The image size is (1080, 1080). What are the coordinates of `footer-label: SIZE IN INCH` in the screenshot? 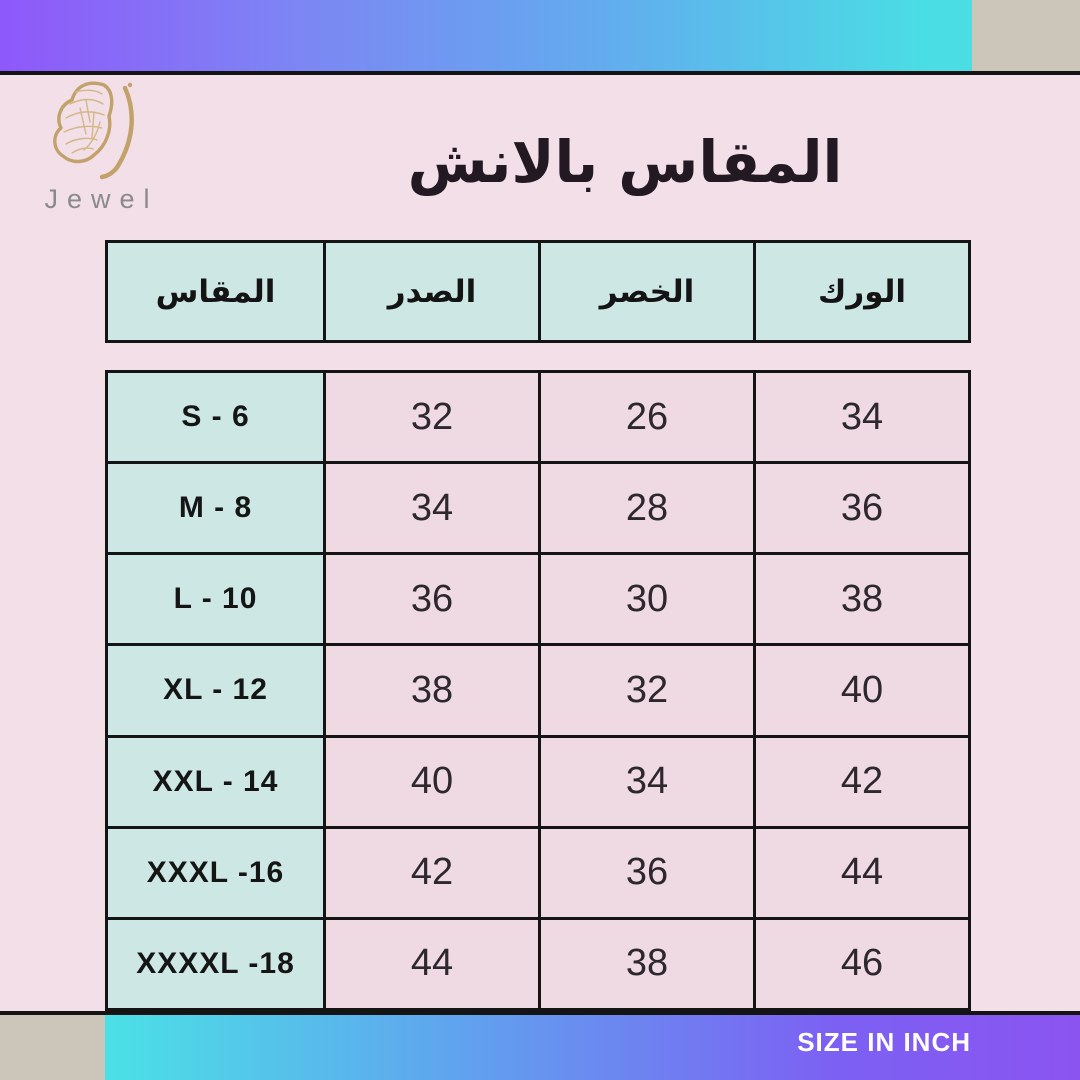 It's located at (884, 1042).